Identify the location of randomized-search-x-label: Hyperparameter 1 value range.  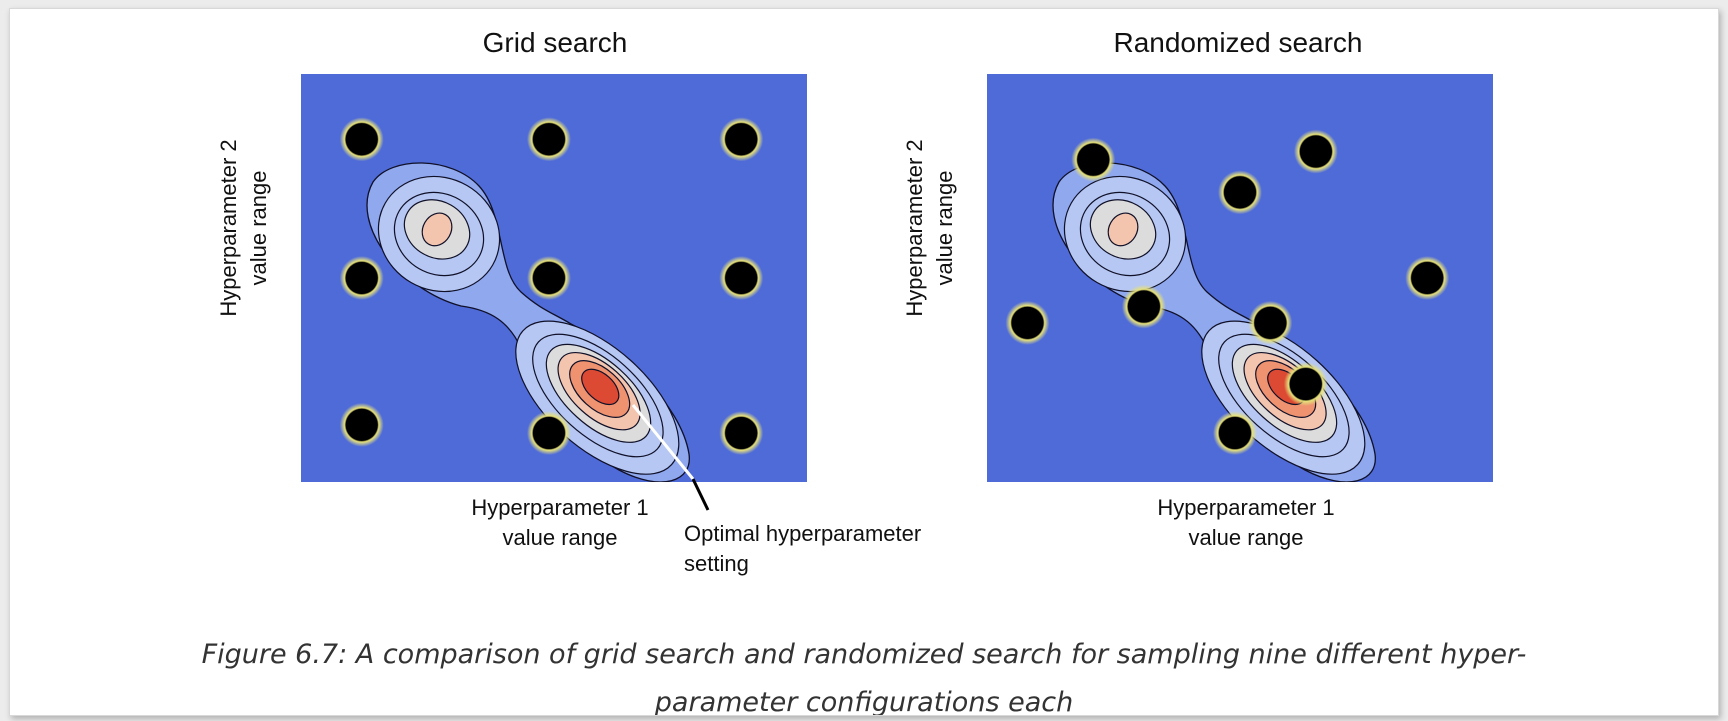
(1246, 523).